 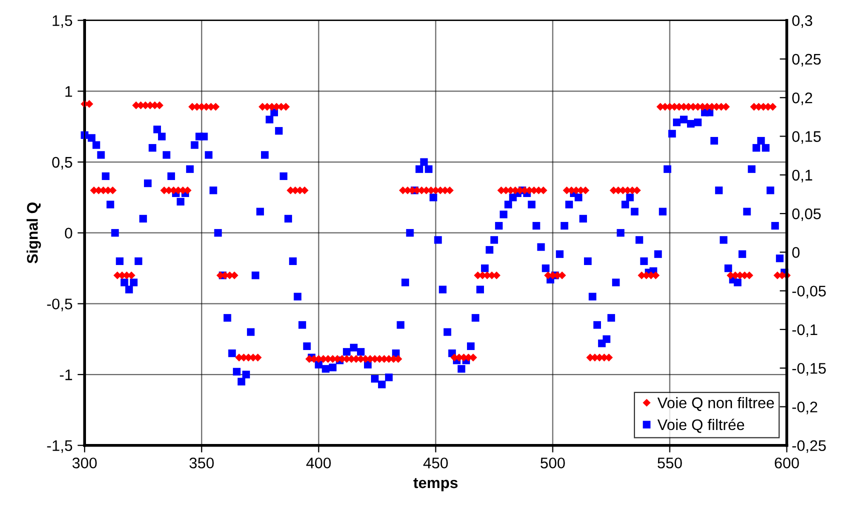 What do you see at coordinates (805, 330) in the screenshot?
I see `y2-tick-label: -0,1` at bounding box center [805, 330].